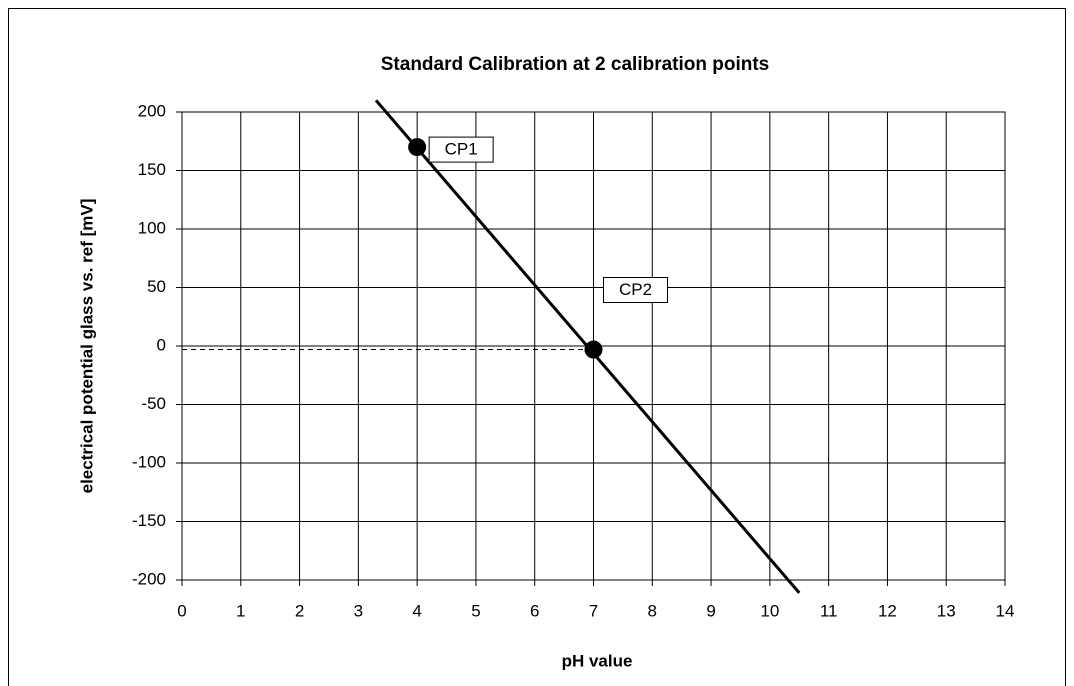 Image resolution: width=1074 pixels, height=686 pixels. What do you see at coordinates (299, 610) in the screenshot?
I see `x-tick-label: 2` at bounding box center [299, 610].